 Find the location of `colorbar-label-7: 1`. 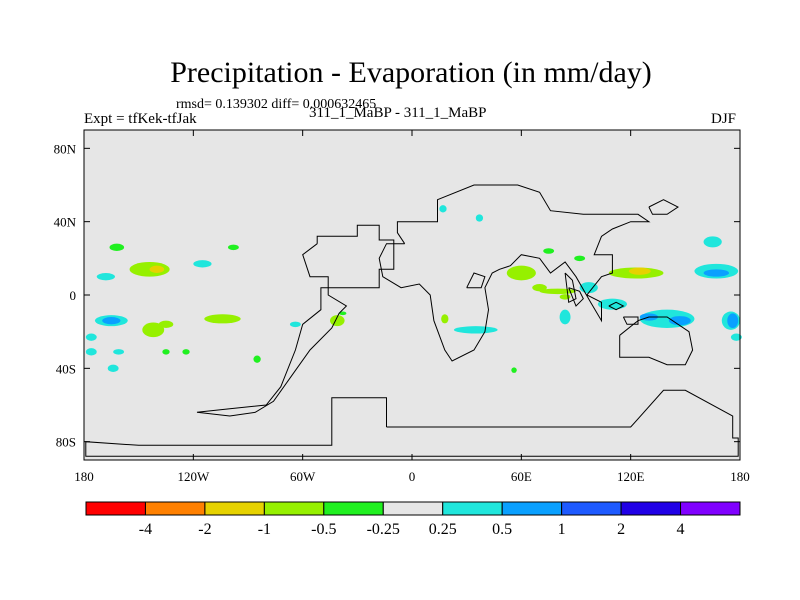

colorbar-label-7: 1 is located at coordinates (562, 529).